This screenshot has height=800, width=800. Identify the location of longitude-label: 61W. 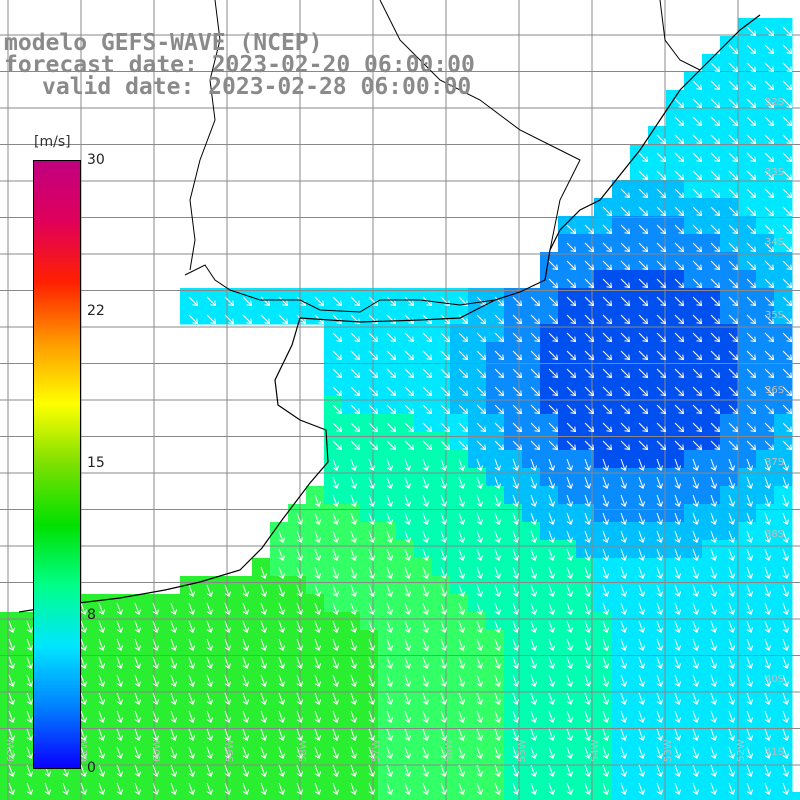
(84, 750).